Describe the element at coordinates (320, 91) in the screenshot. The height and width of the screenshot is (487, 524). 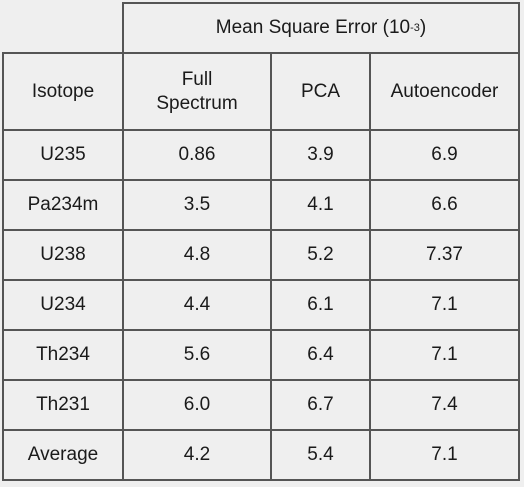
I see `column-header-pca: PCA` at that location.